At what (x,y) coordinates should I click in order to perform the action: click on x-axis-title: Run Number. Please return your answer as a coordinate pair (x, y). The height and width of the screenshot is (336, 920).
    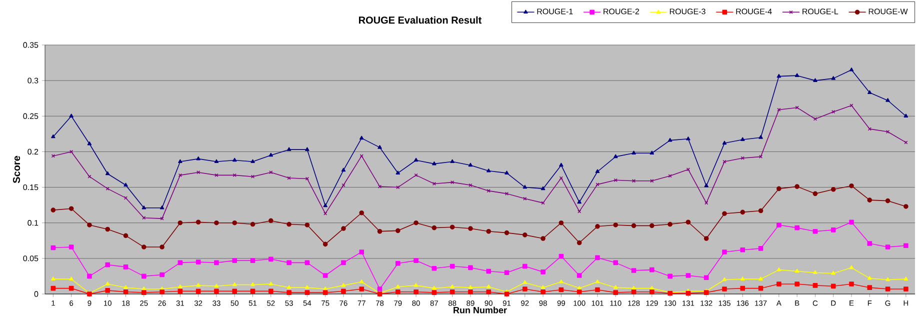
    Looking at the image, I should click on (480, 310).